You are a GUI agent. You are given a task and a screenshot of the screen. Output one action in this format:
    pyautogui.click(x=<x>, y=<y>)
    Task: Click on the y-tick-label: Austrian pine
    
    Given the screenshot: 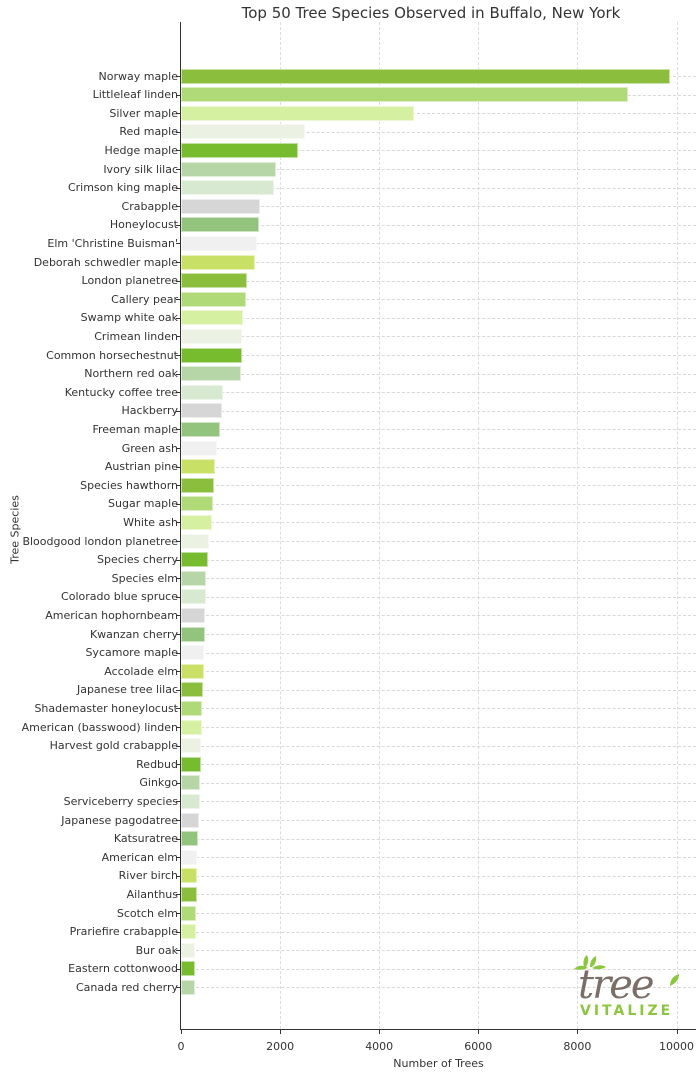 What is the action you would take?
    pyautogui.click(x=141, y=467)
    